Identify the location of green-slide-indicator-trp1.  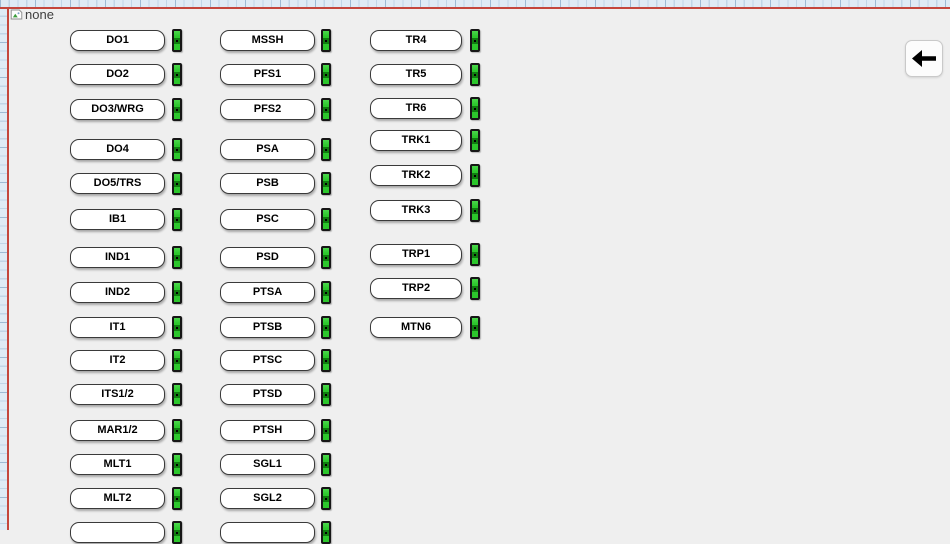
(475, 254).